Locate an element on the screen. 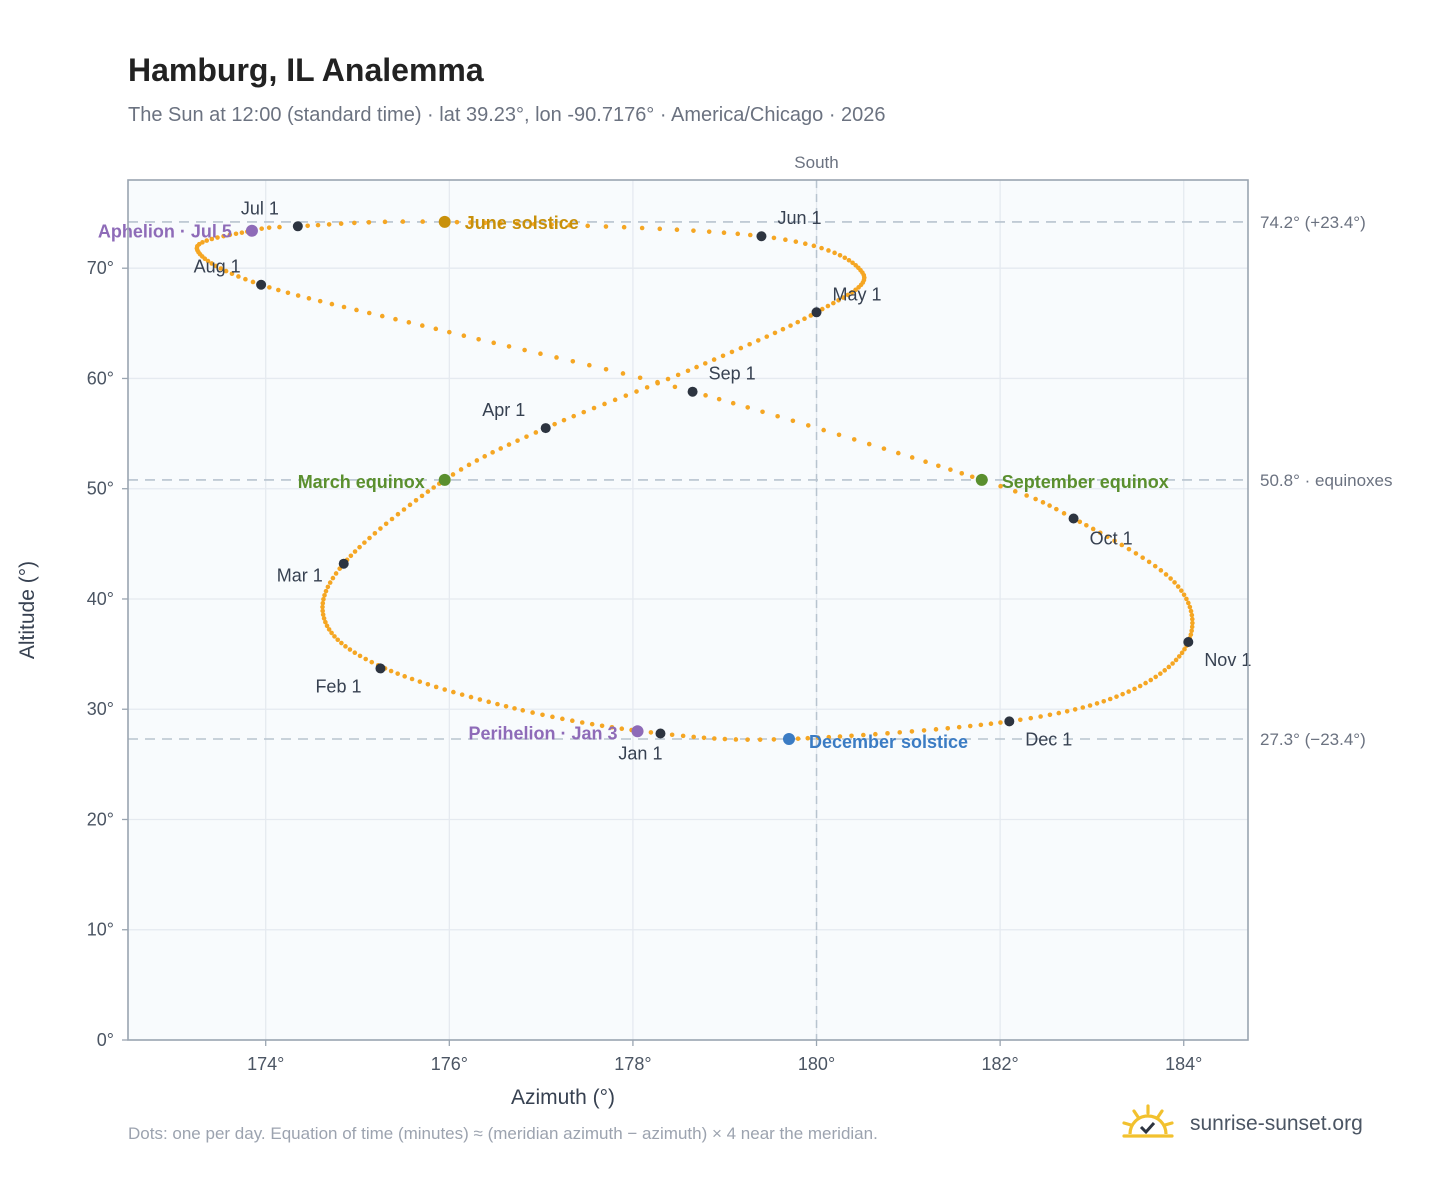 The image size is (1448, 1188). y-tick-label: 20° is located at coordinates (100, 819).